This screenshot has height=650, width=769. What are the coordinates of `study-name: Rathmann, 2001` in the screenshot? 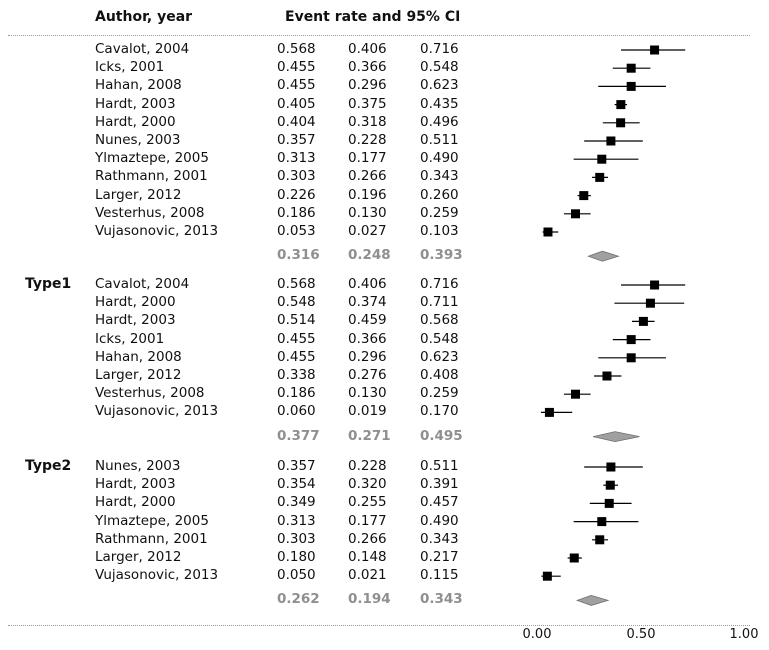 It's located at (151, 538).